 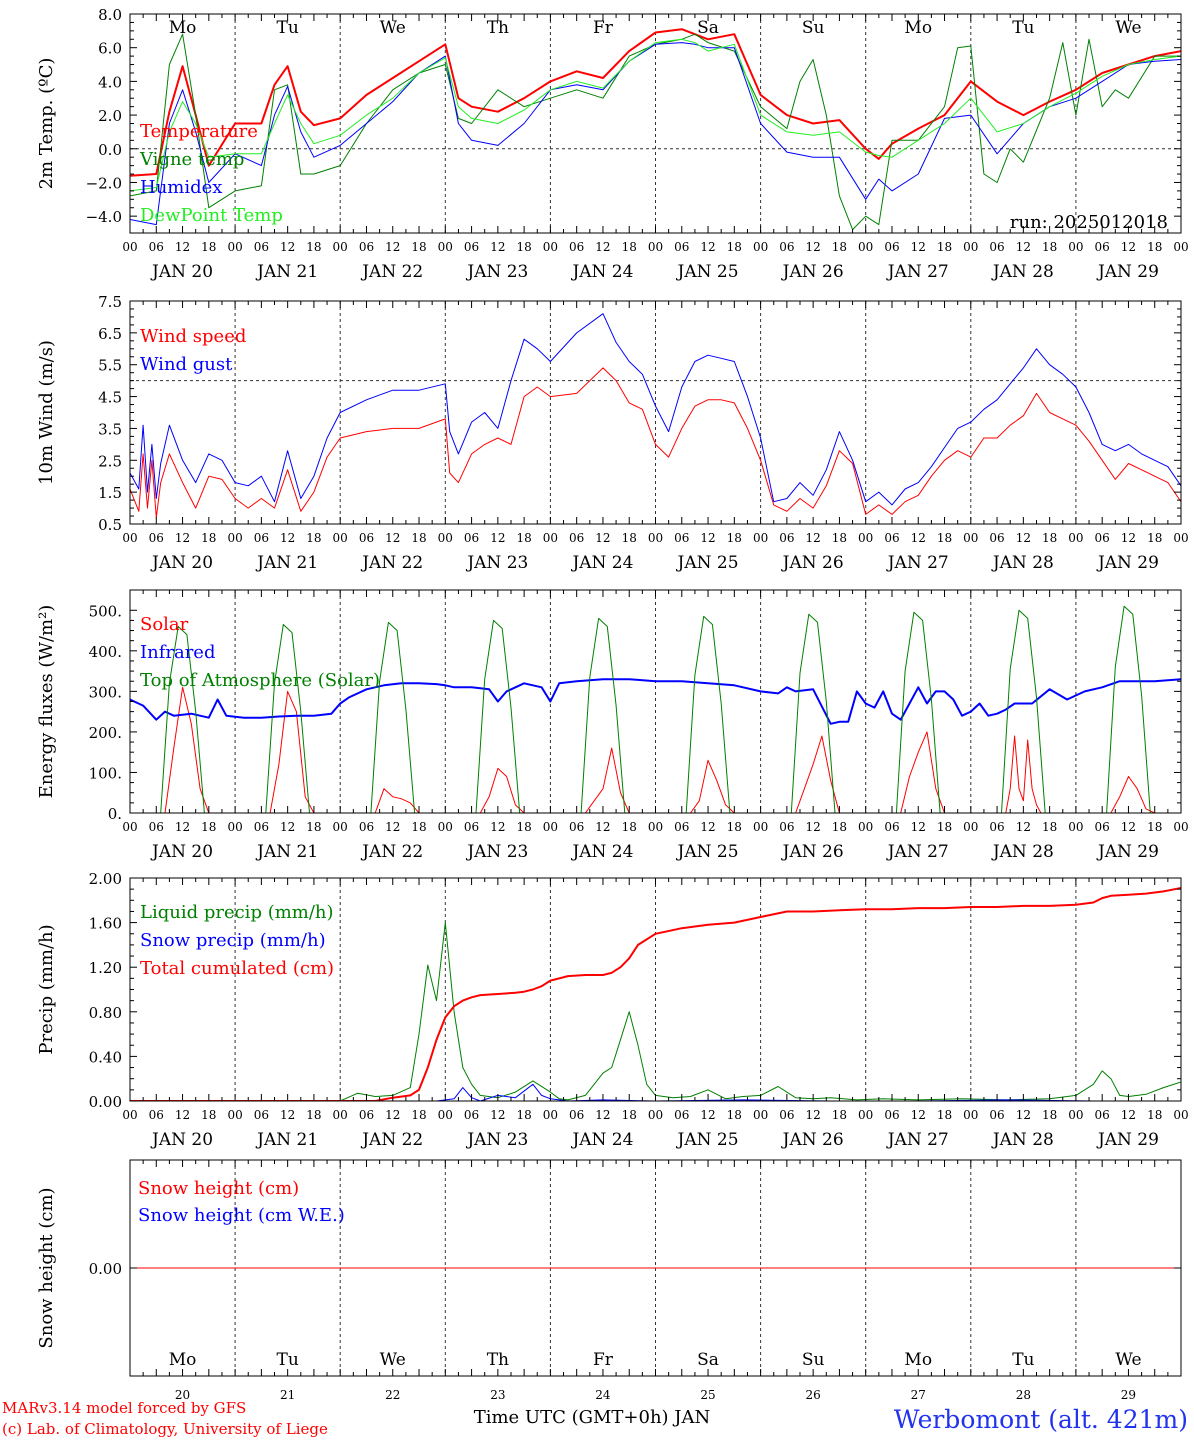 I want to click on weekday-label: Fr, so click(x=603, y=28).